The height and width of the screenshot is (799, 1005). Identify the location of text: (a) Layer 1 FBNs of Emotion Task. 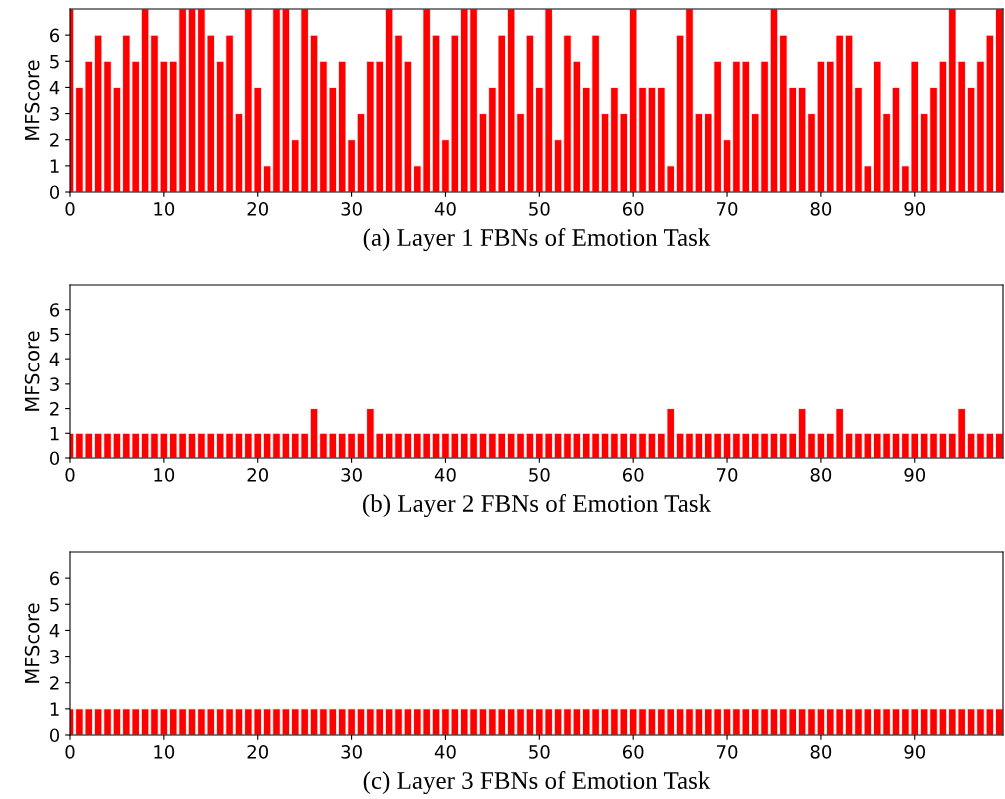
(537, 240).